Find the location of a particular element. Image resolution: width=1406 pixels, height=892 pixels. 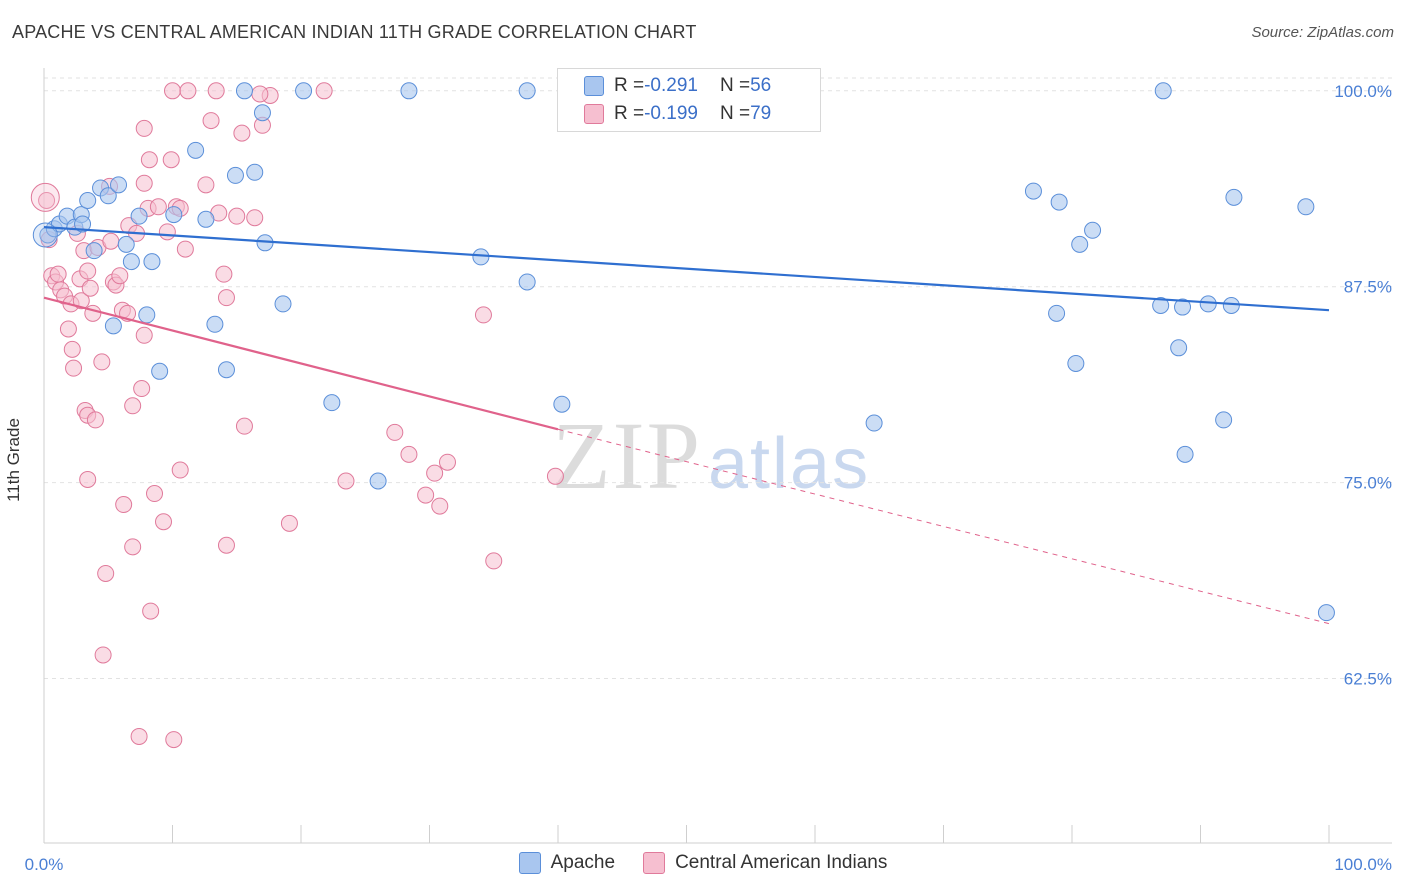

y-tick-label: 75.0% is located at coordinates (1368, 483).